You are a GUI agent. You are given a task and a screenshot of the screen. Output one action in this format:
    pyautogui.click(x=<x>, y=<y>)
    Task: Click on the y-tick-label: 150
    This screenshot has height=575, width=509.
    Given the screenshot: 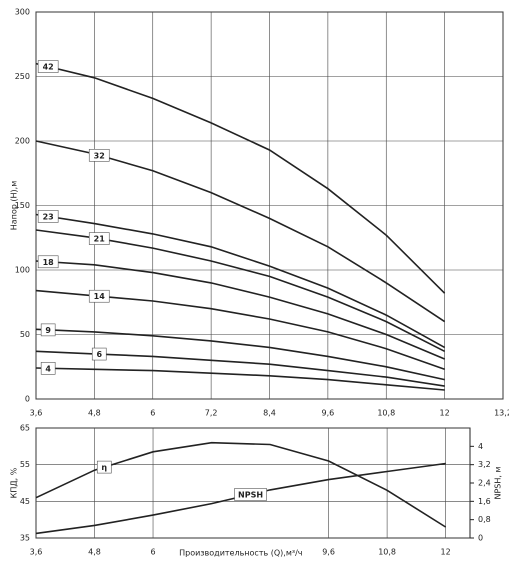 What is the action you would take?
    pyautogui.click(x=22, y=205)
    